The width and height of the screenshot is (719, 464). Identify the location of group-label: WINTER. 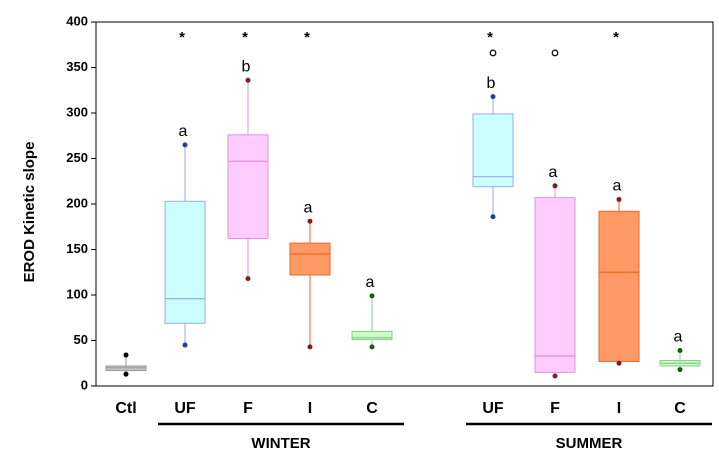
(280, 443).